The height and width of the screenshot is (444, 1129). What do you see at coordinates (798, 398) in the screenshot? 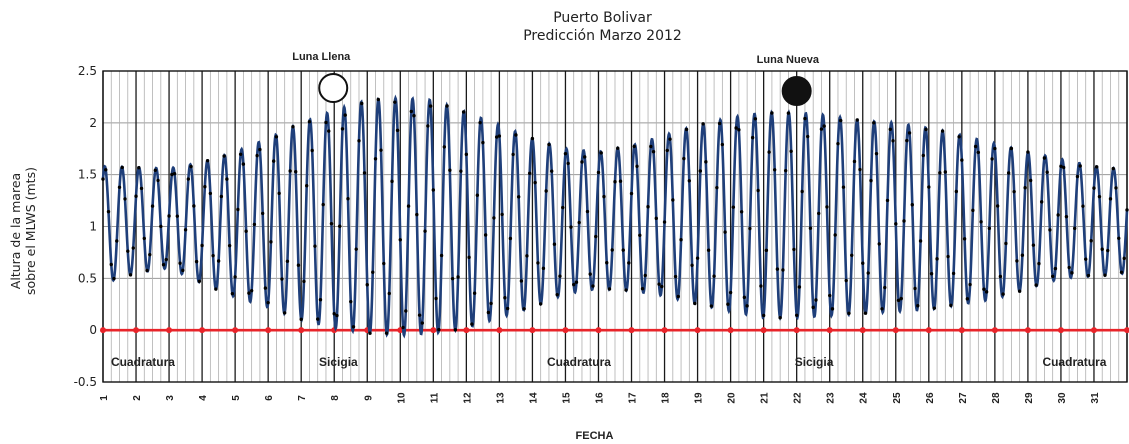
I see `x-tick-label: 22` at bounding box center [798, 398].